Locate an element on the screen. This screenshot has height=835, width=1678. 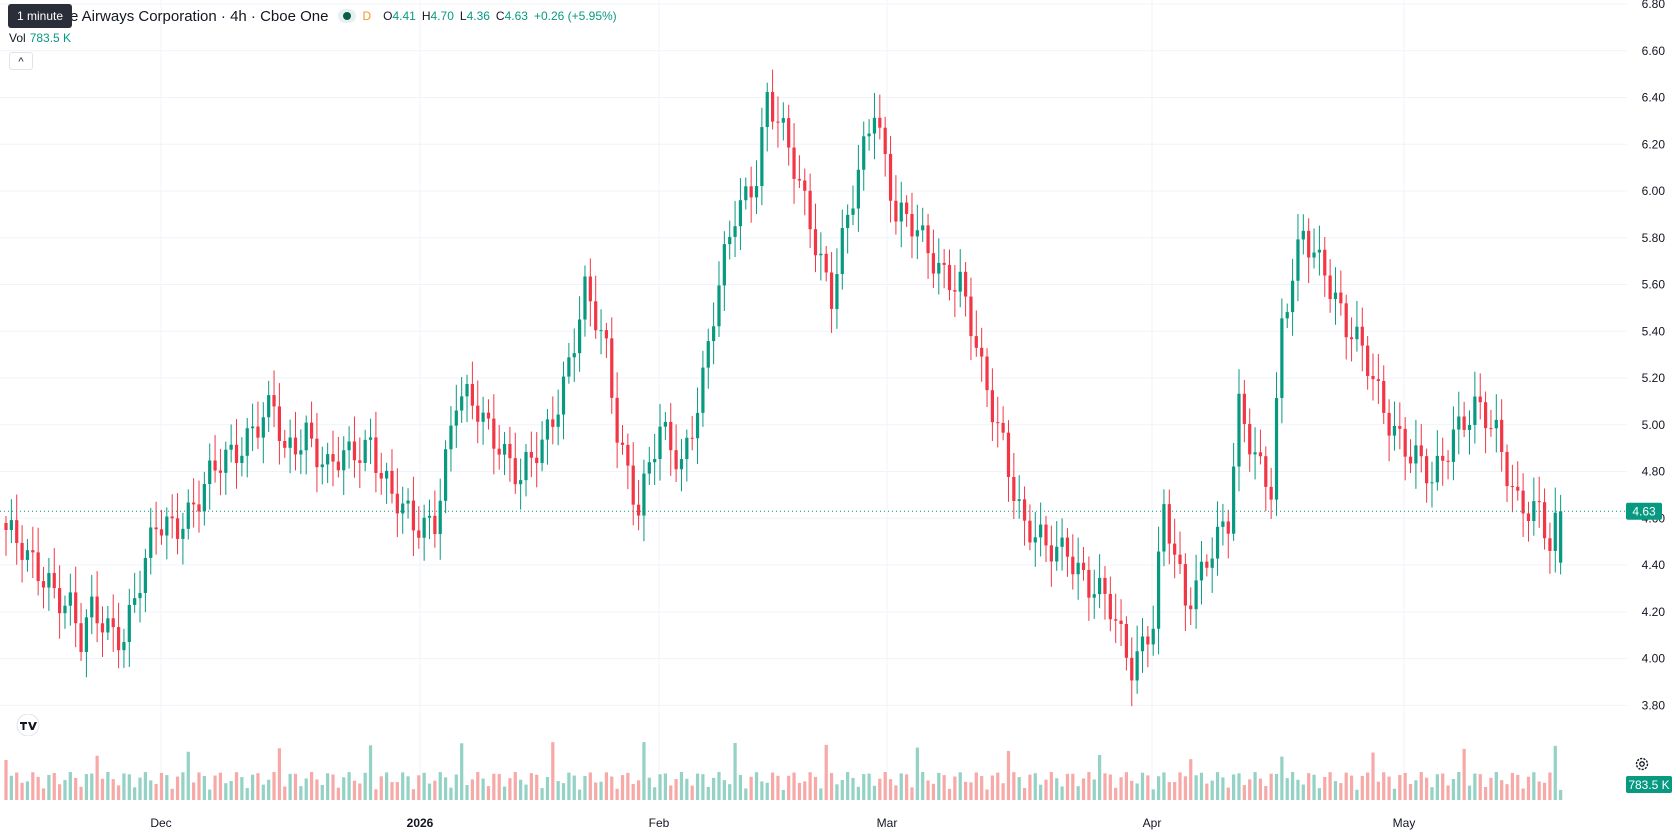
price-tick-label: 5.40 is located at coordinates (1654, 331).